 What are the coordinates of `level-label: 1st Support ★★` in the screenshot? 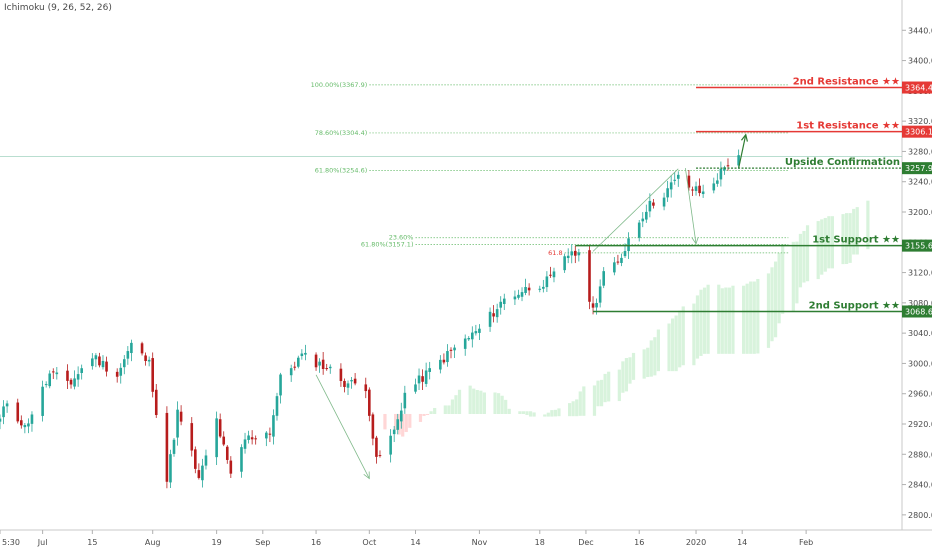 It's located at (856, 240).